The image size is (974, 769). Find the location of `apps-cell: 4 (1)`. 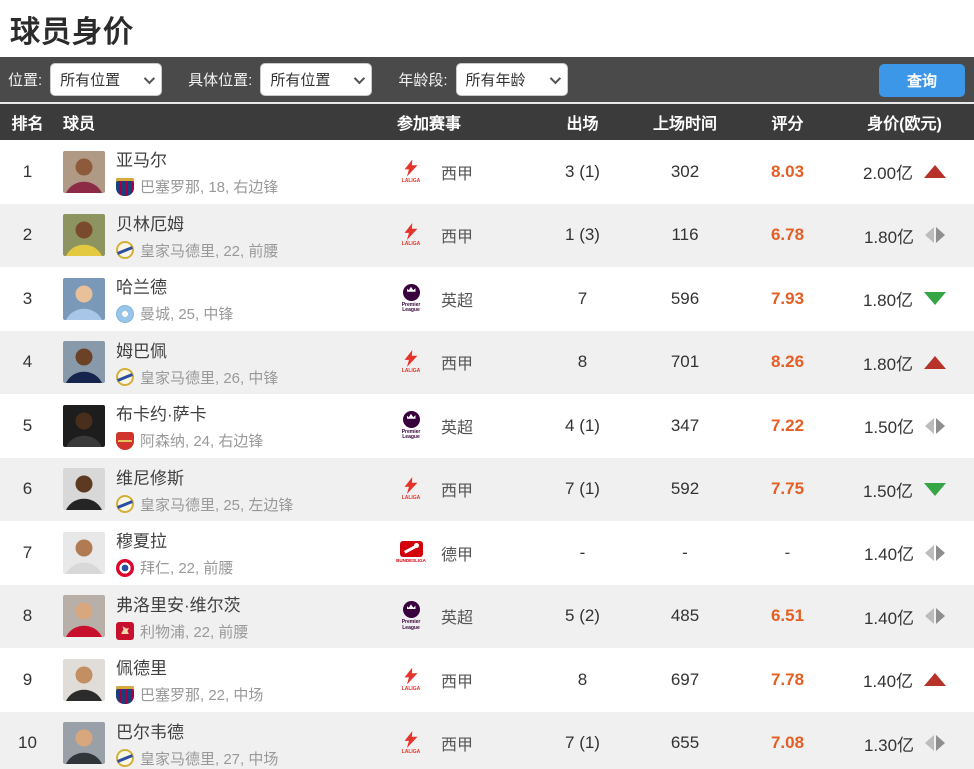

apps-cell: 4 (1) is located at coordinates (582, 425).